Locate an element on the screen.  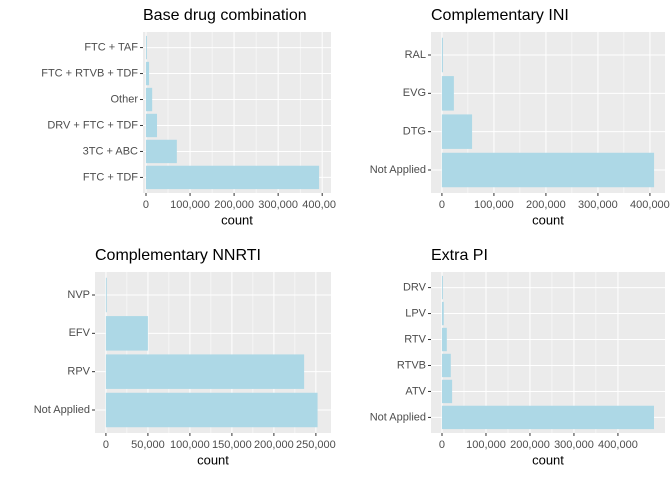
x-tick-label: 150,000 is located at coordinates (232, 445).